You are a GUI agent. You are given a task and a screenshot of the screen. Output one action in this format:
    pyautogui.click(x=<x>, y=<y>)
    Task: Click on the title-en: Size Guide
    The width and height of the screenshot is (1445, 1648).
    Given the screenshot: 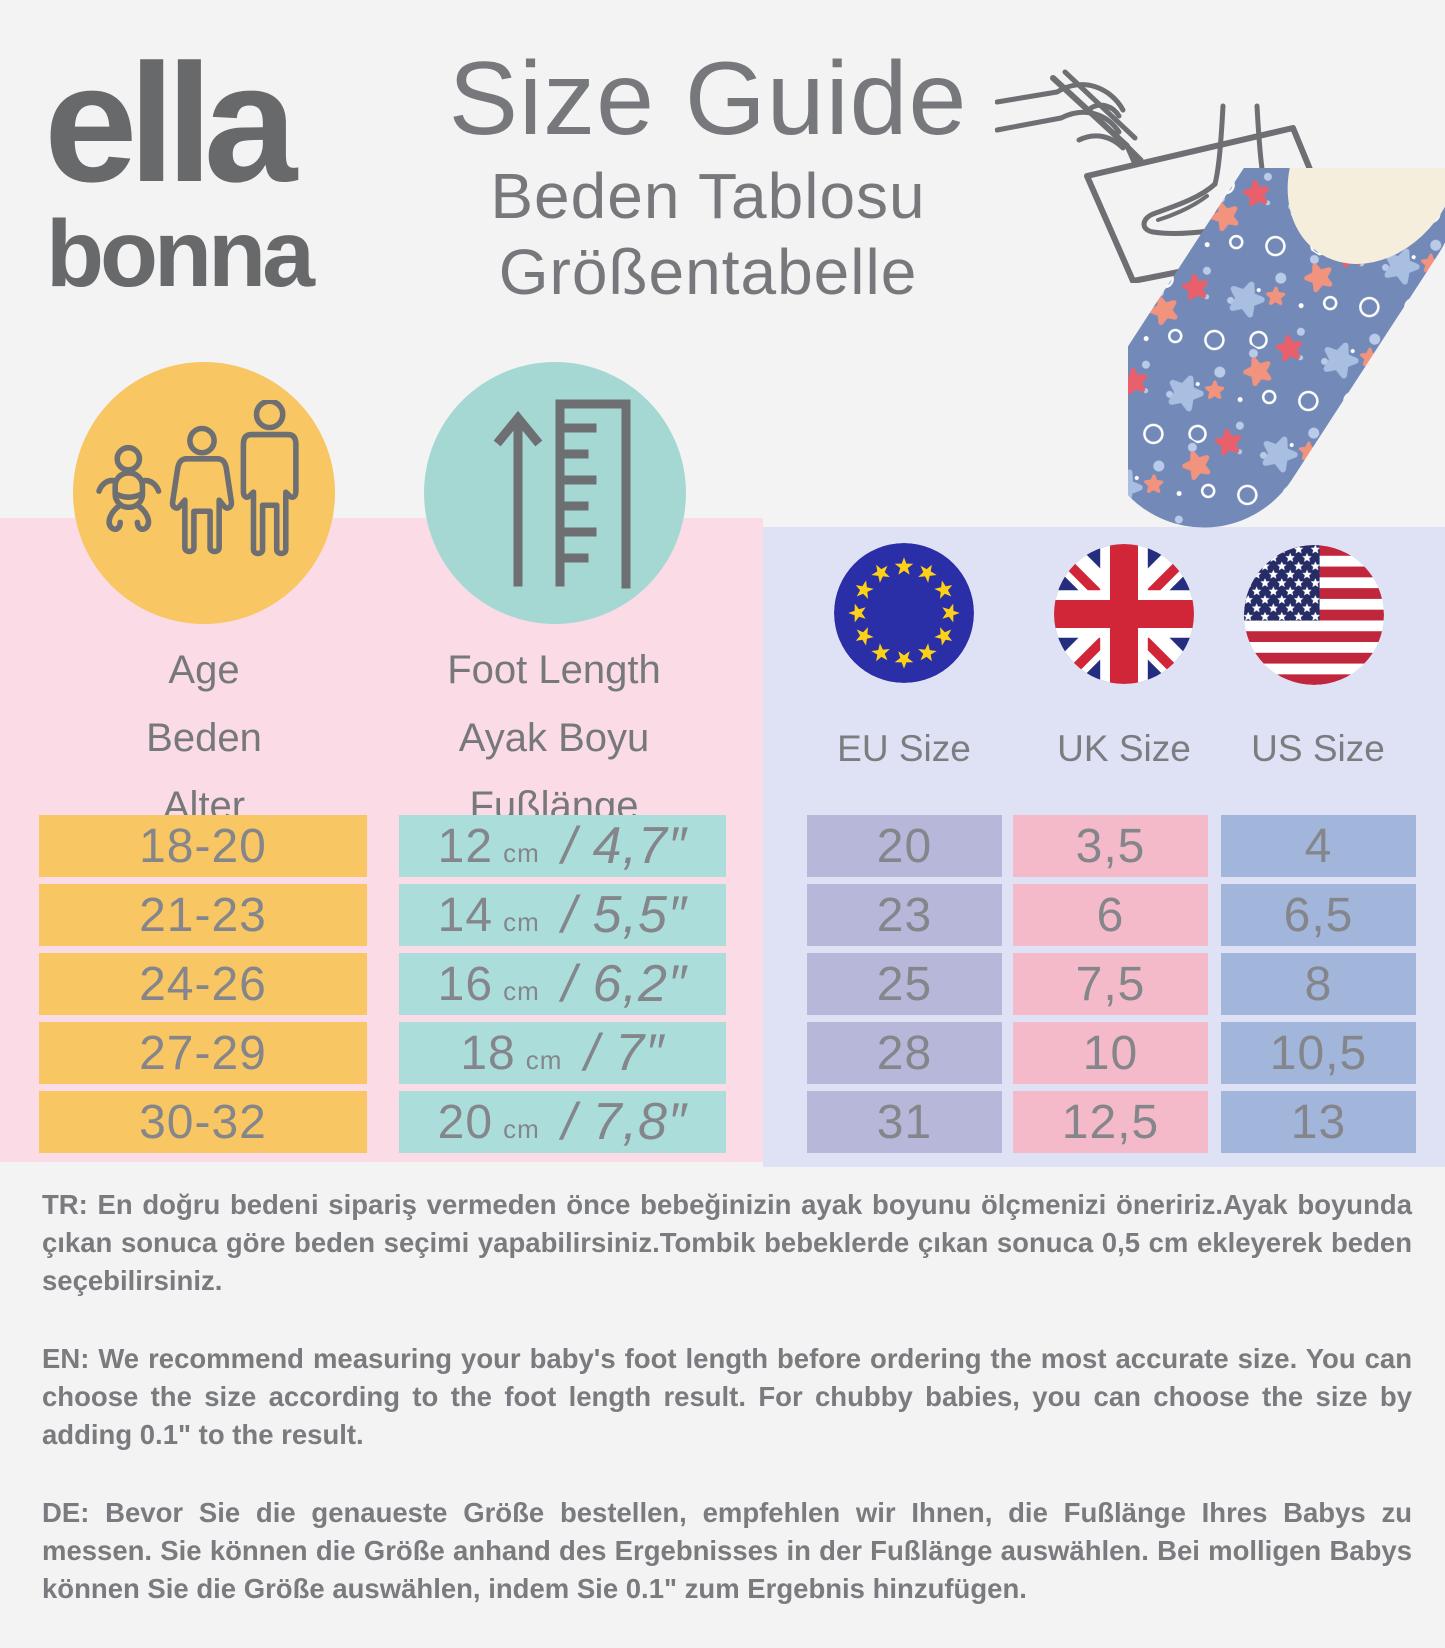 What is the action you would take?
    pyautogui.click(x=708, y=99)
    